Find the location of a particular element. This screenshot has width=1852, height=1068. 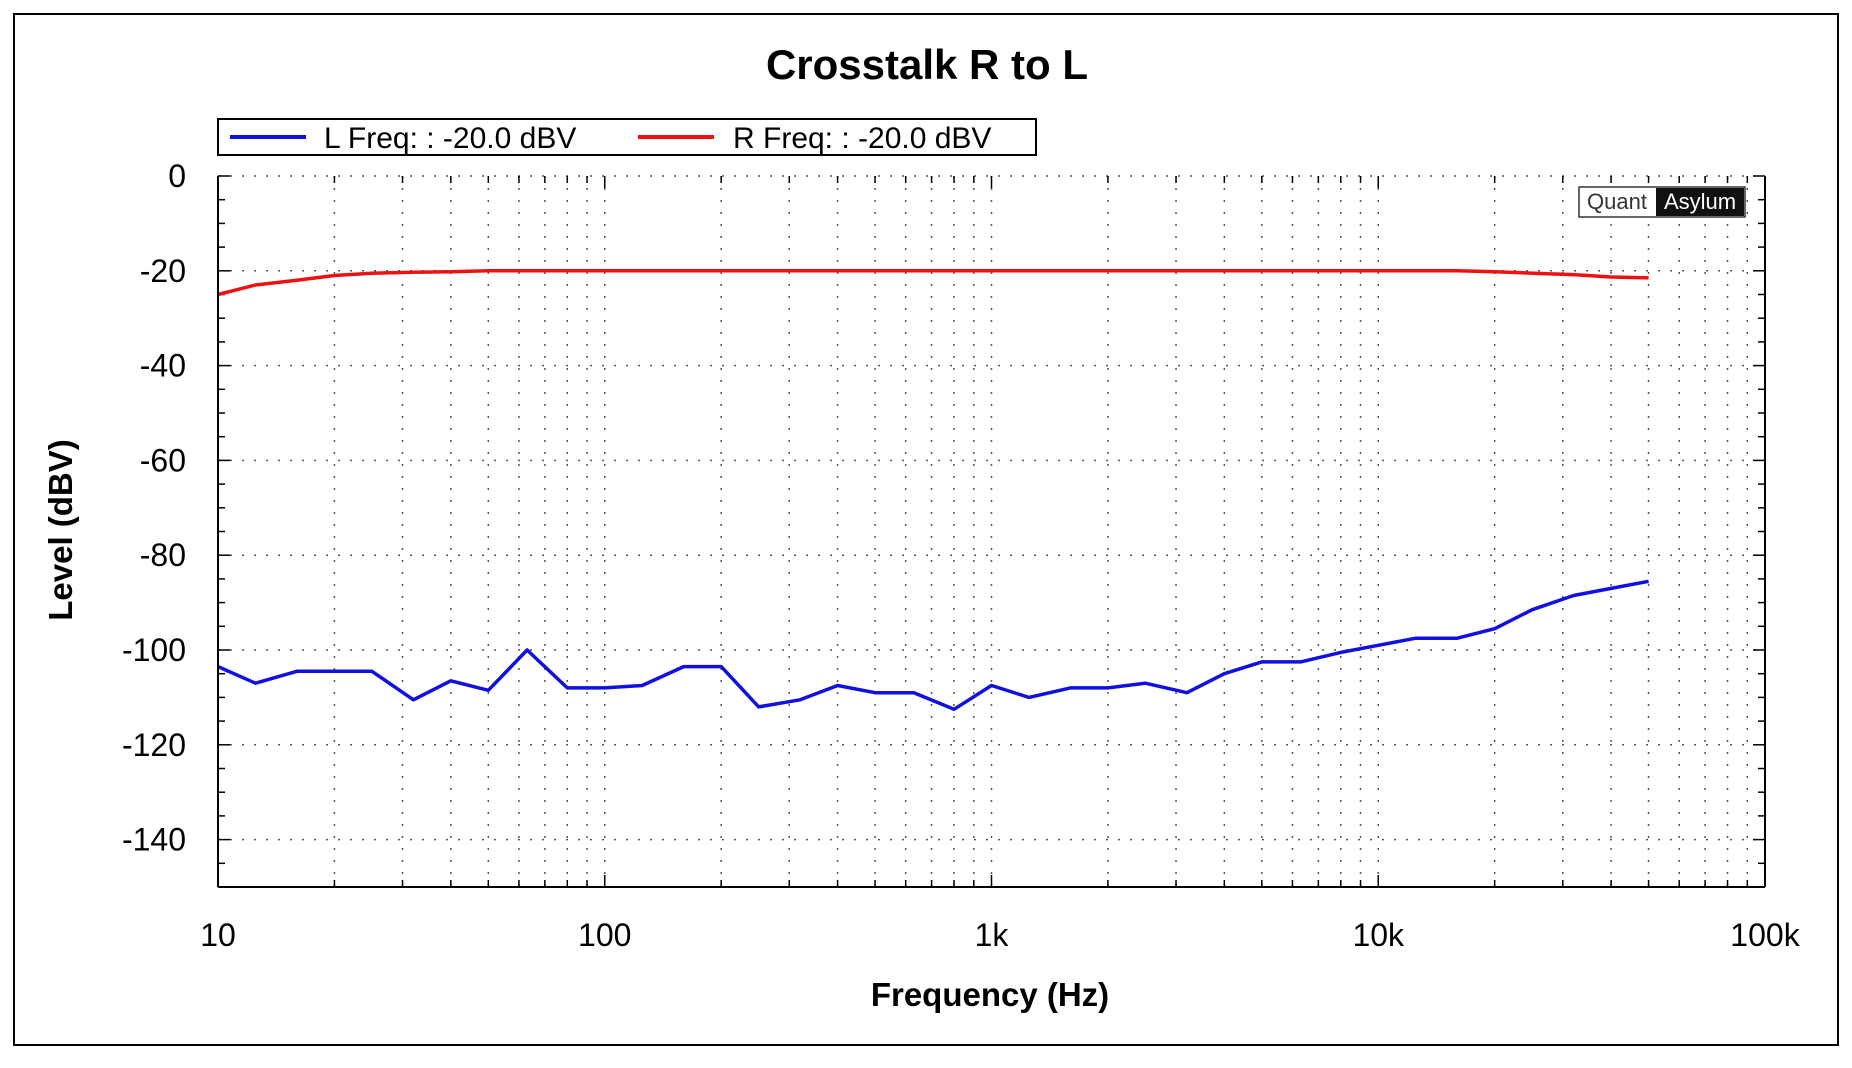

legend: L Freq: : -20.0 dBV R Freq: : -20.0 dBV is located at coordinates (627, 137).